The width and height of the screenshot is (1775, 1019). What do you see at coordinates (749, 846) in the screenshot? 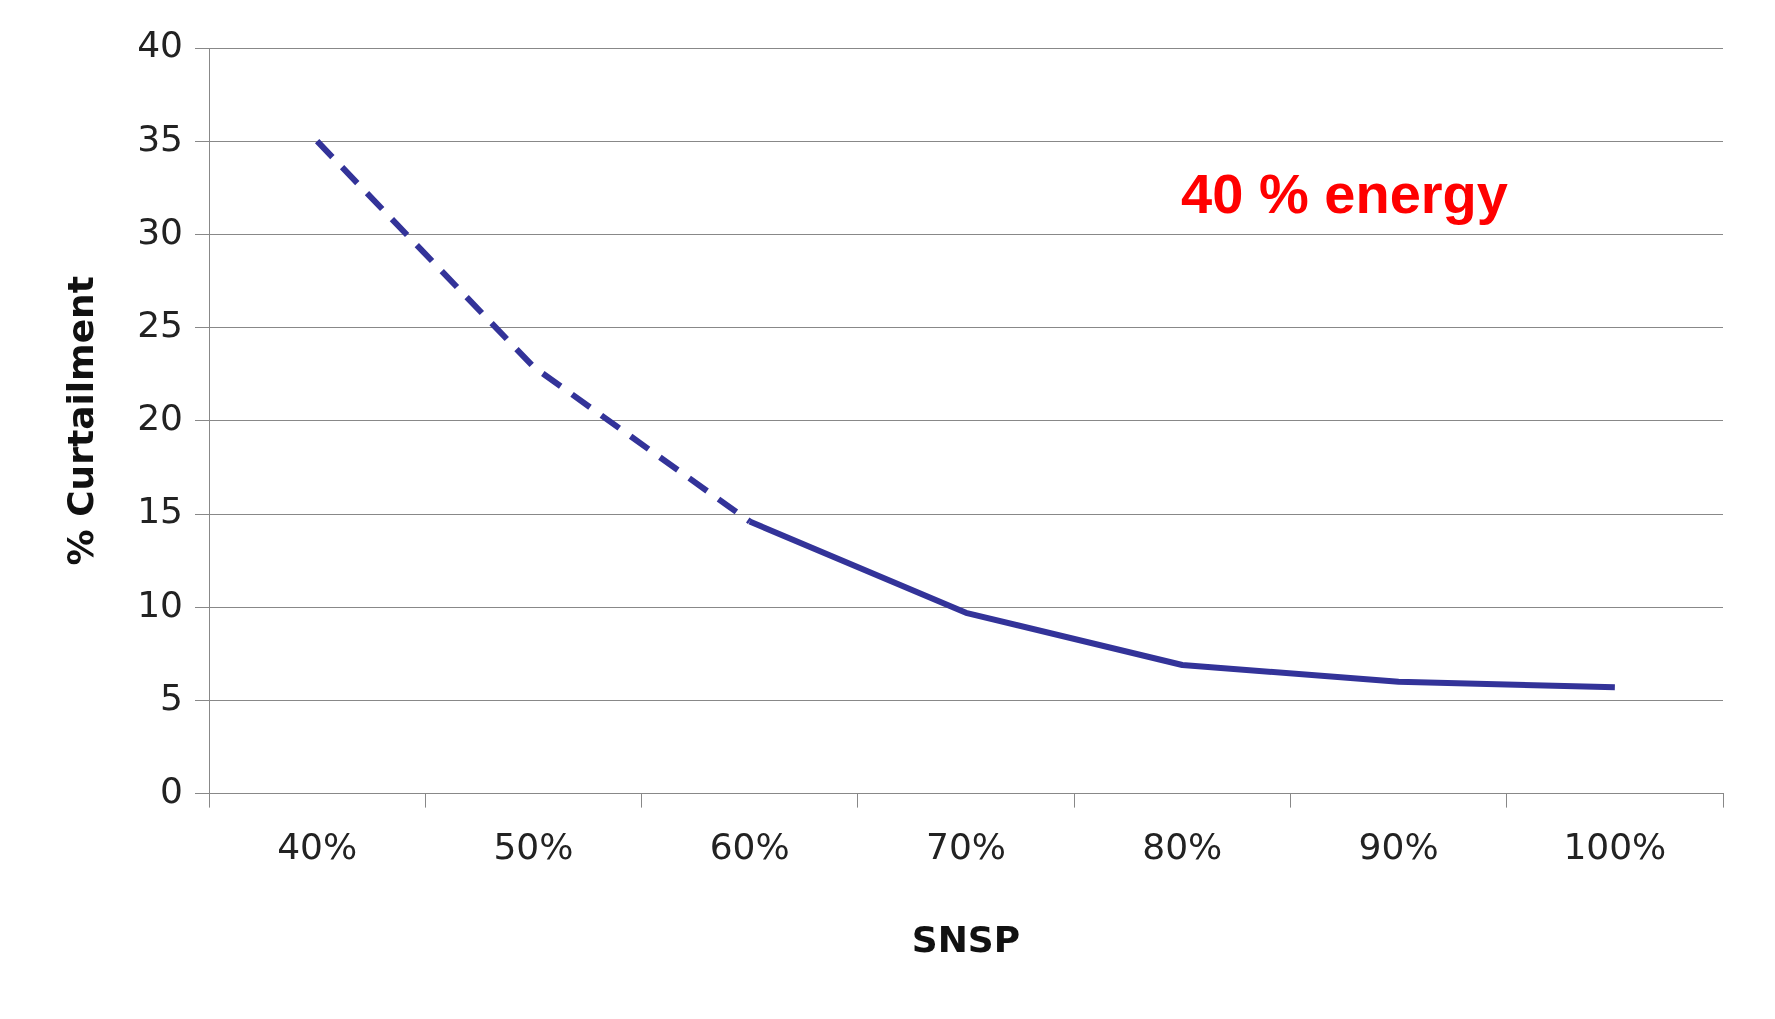
I see `x-tick-label: 60%` at bounding box center [749, 846].